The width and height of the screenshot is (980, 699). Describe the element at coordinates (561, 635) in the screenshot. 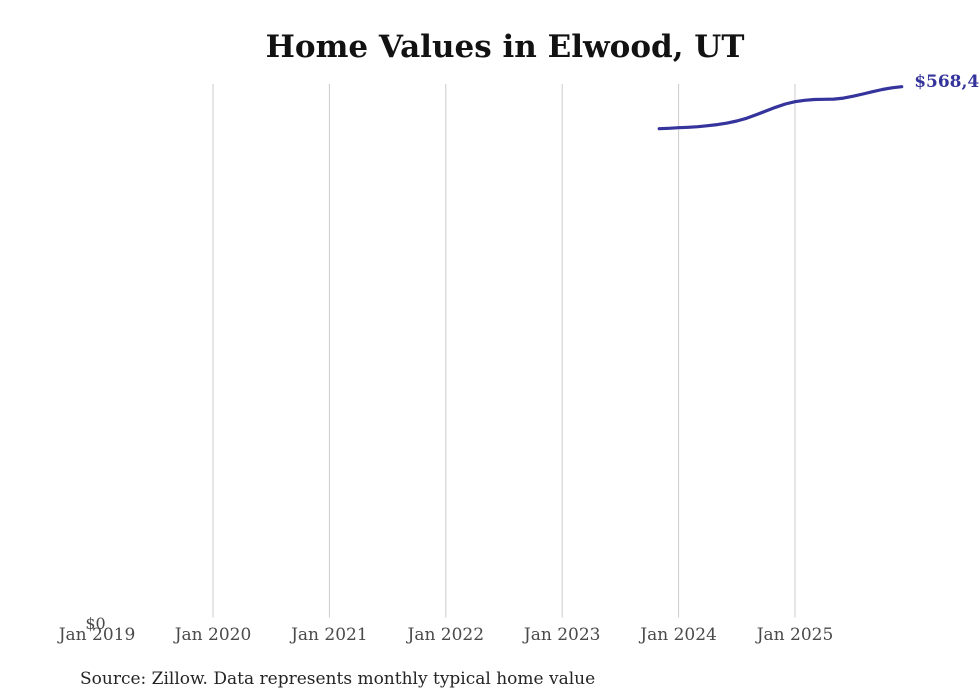

I see `x-tick-label-2023: Jan 2023` at that location.